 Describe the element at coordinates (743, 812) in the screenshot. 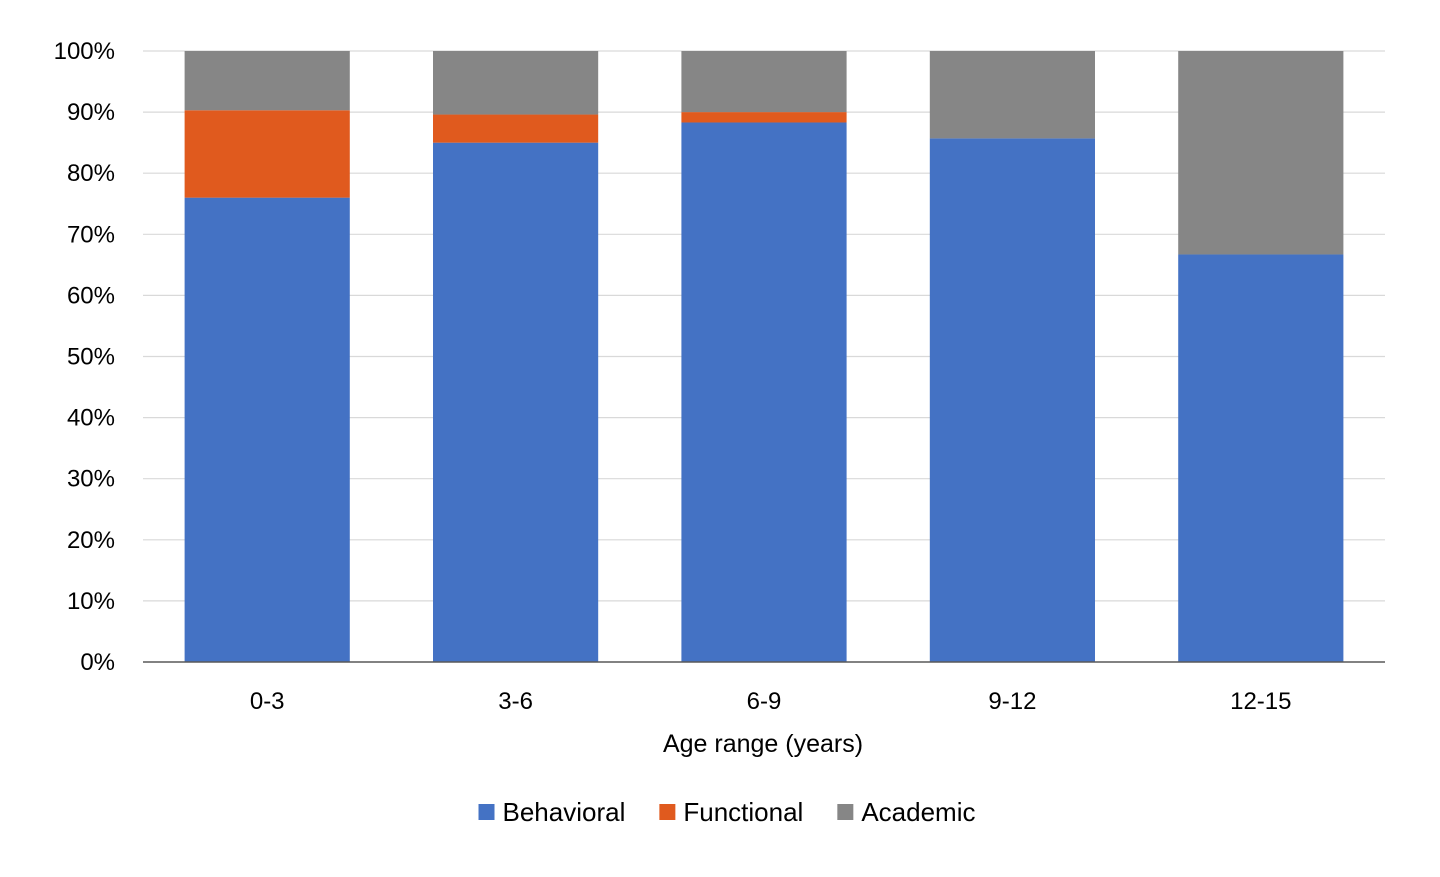

I see `legend-label: Functional` at that location.